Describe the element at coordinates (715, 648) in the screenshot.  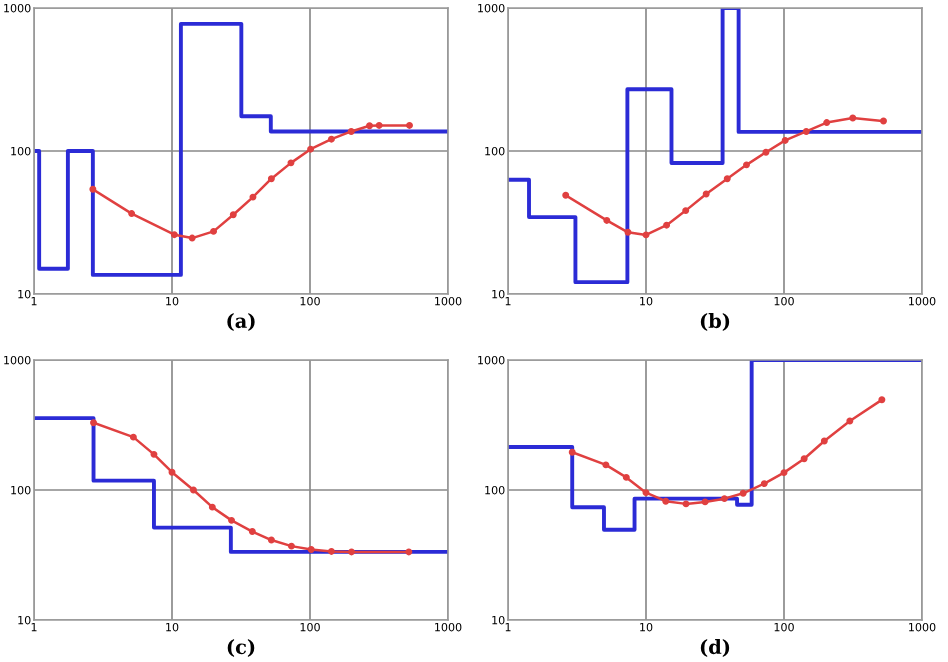
I see `x-axis-title: (d)` at that location.